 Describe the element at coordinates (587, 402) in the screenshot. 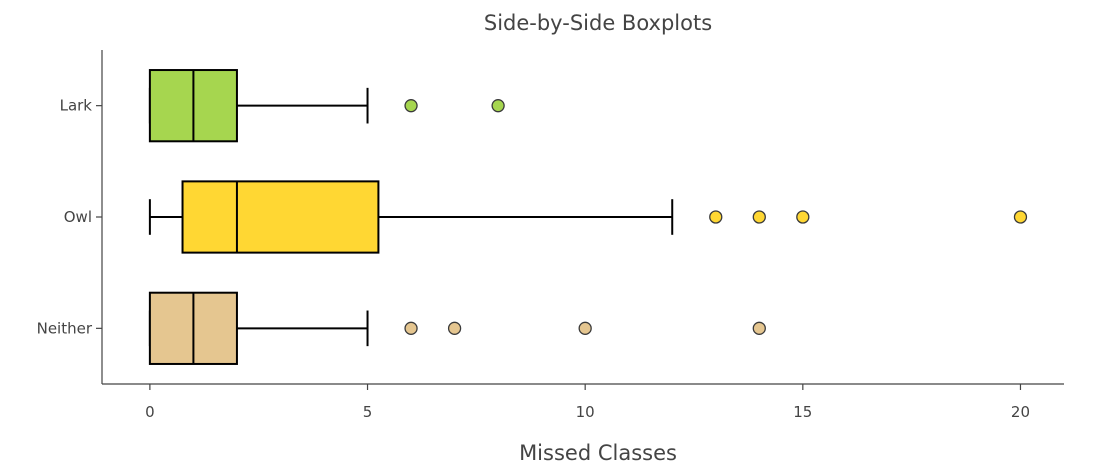

I see `x-axis: 0 5 10 15 20` at that location.